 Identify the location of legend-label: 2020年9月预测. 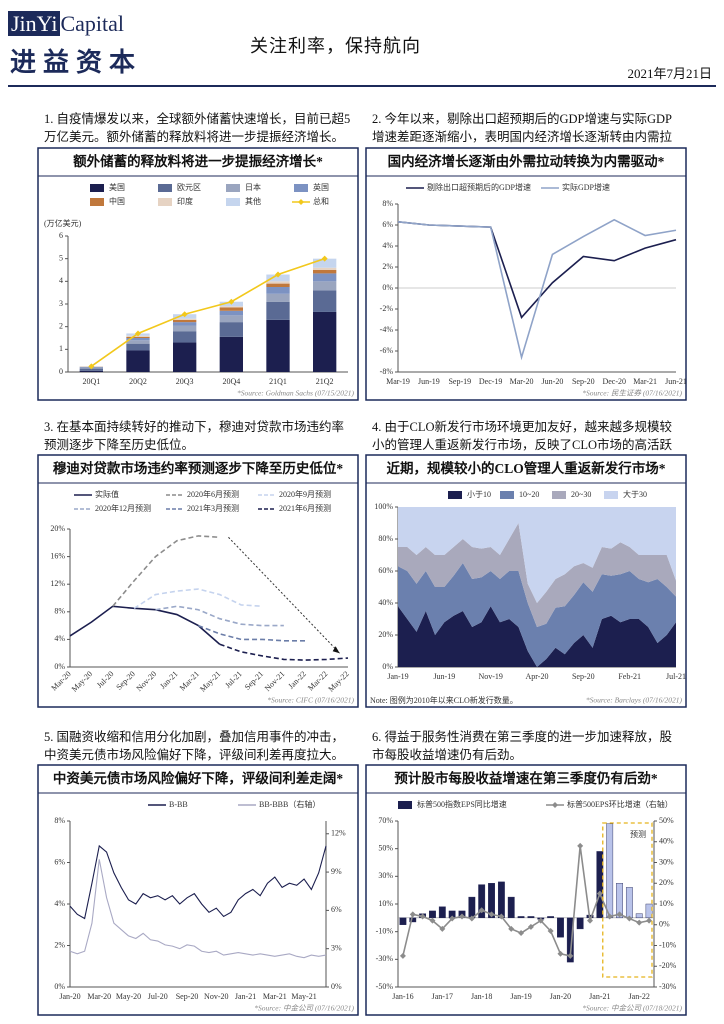
(305, 494).